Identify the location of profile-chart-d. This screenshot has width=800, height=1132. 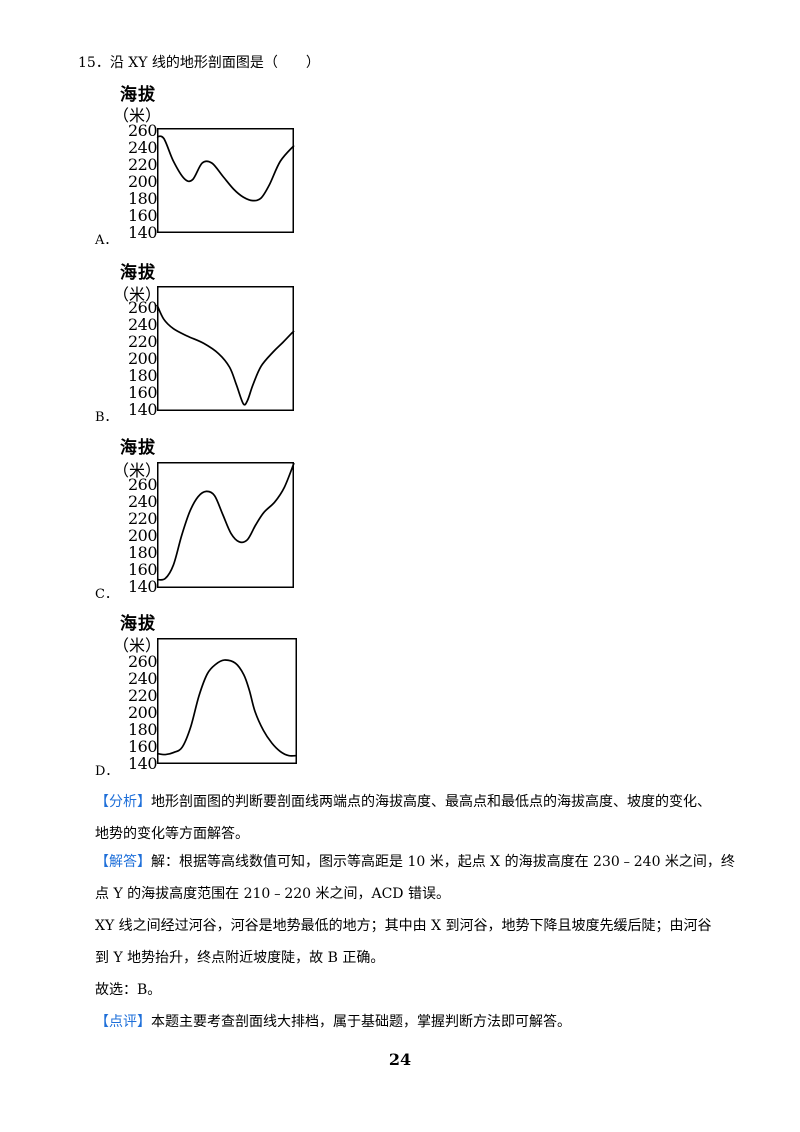
(227, 701).